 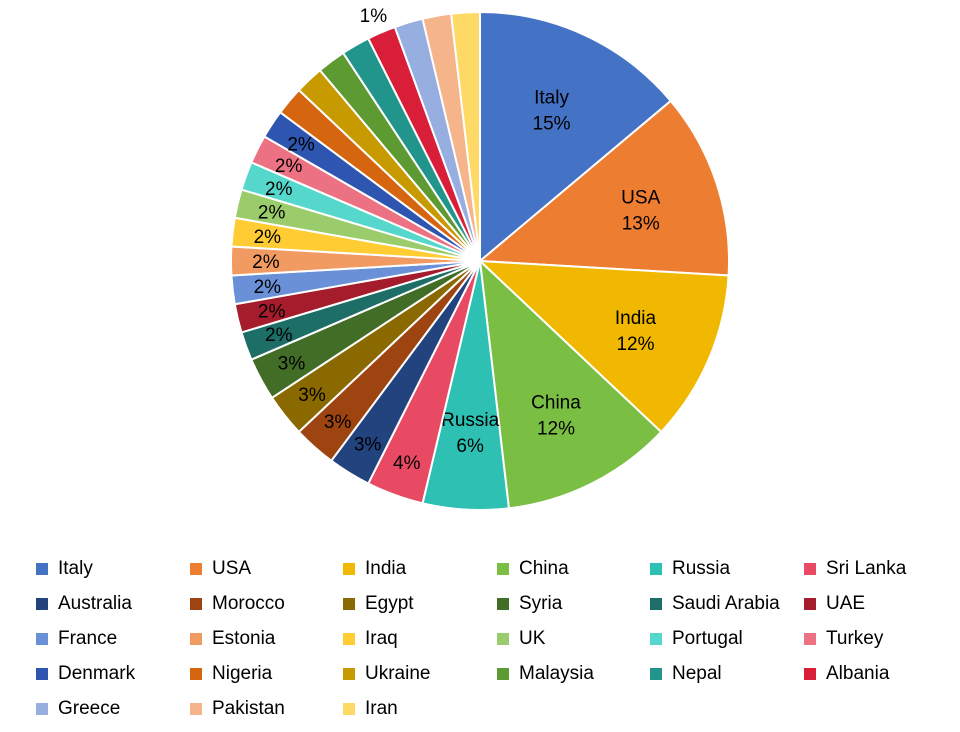 I want to click on legend-label: Greece, so click(x=89, y=708).